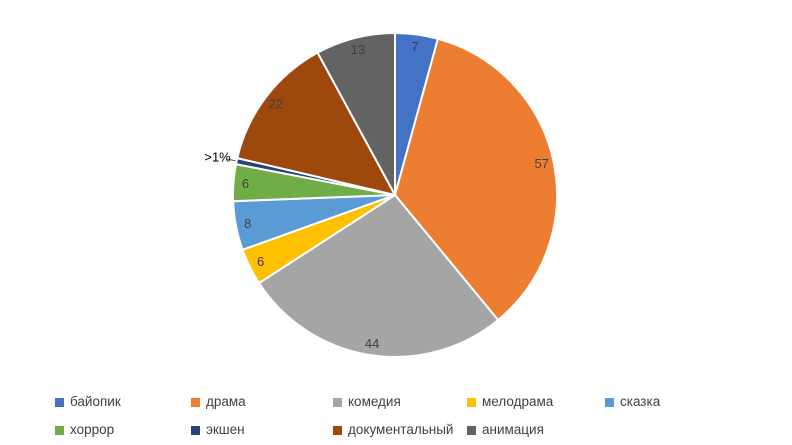 This screenshot has width=792, height=445. I want to click on legend-item-документальный: документальный, so click(393, 430).